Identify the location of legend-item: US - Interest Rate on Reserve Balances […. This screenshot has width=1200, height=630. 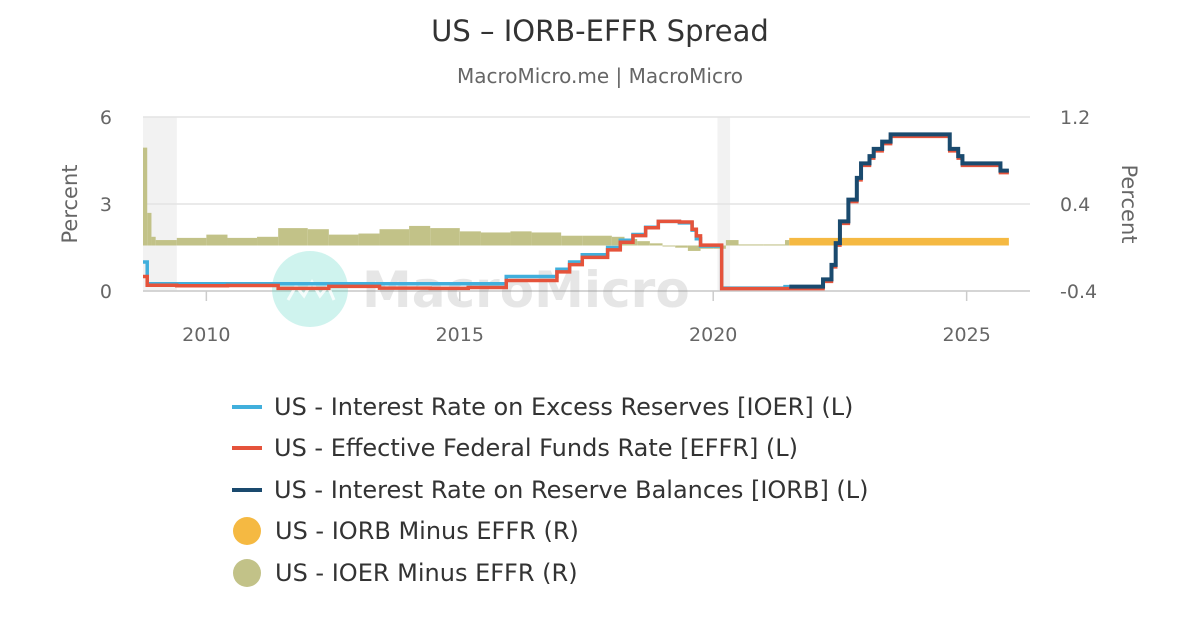
(550, 490).